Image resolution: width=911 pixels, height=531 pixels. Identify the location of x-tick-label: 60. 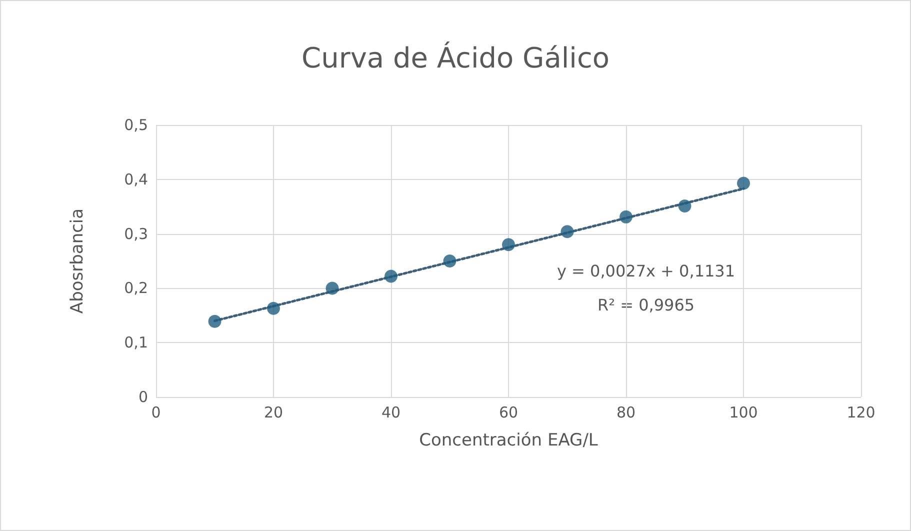
(508, 413).